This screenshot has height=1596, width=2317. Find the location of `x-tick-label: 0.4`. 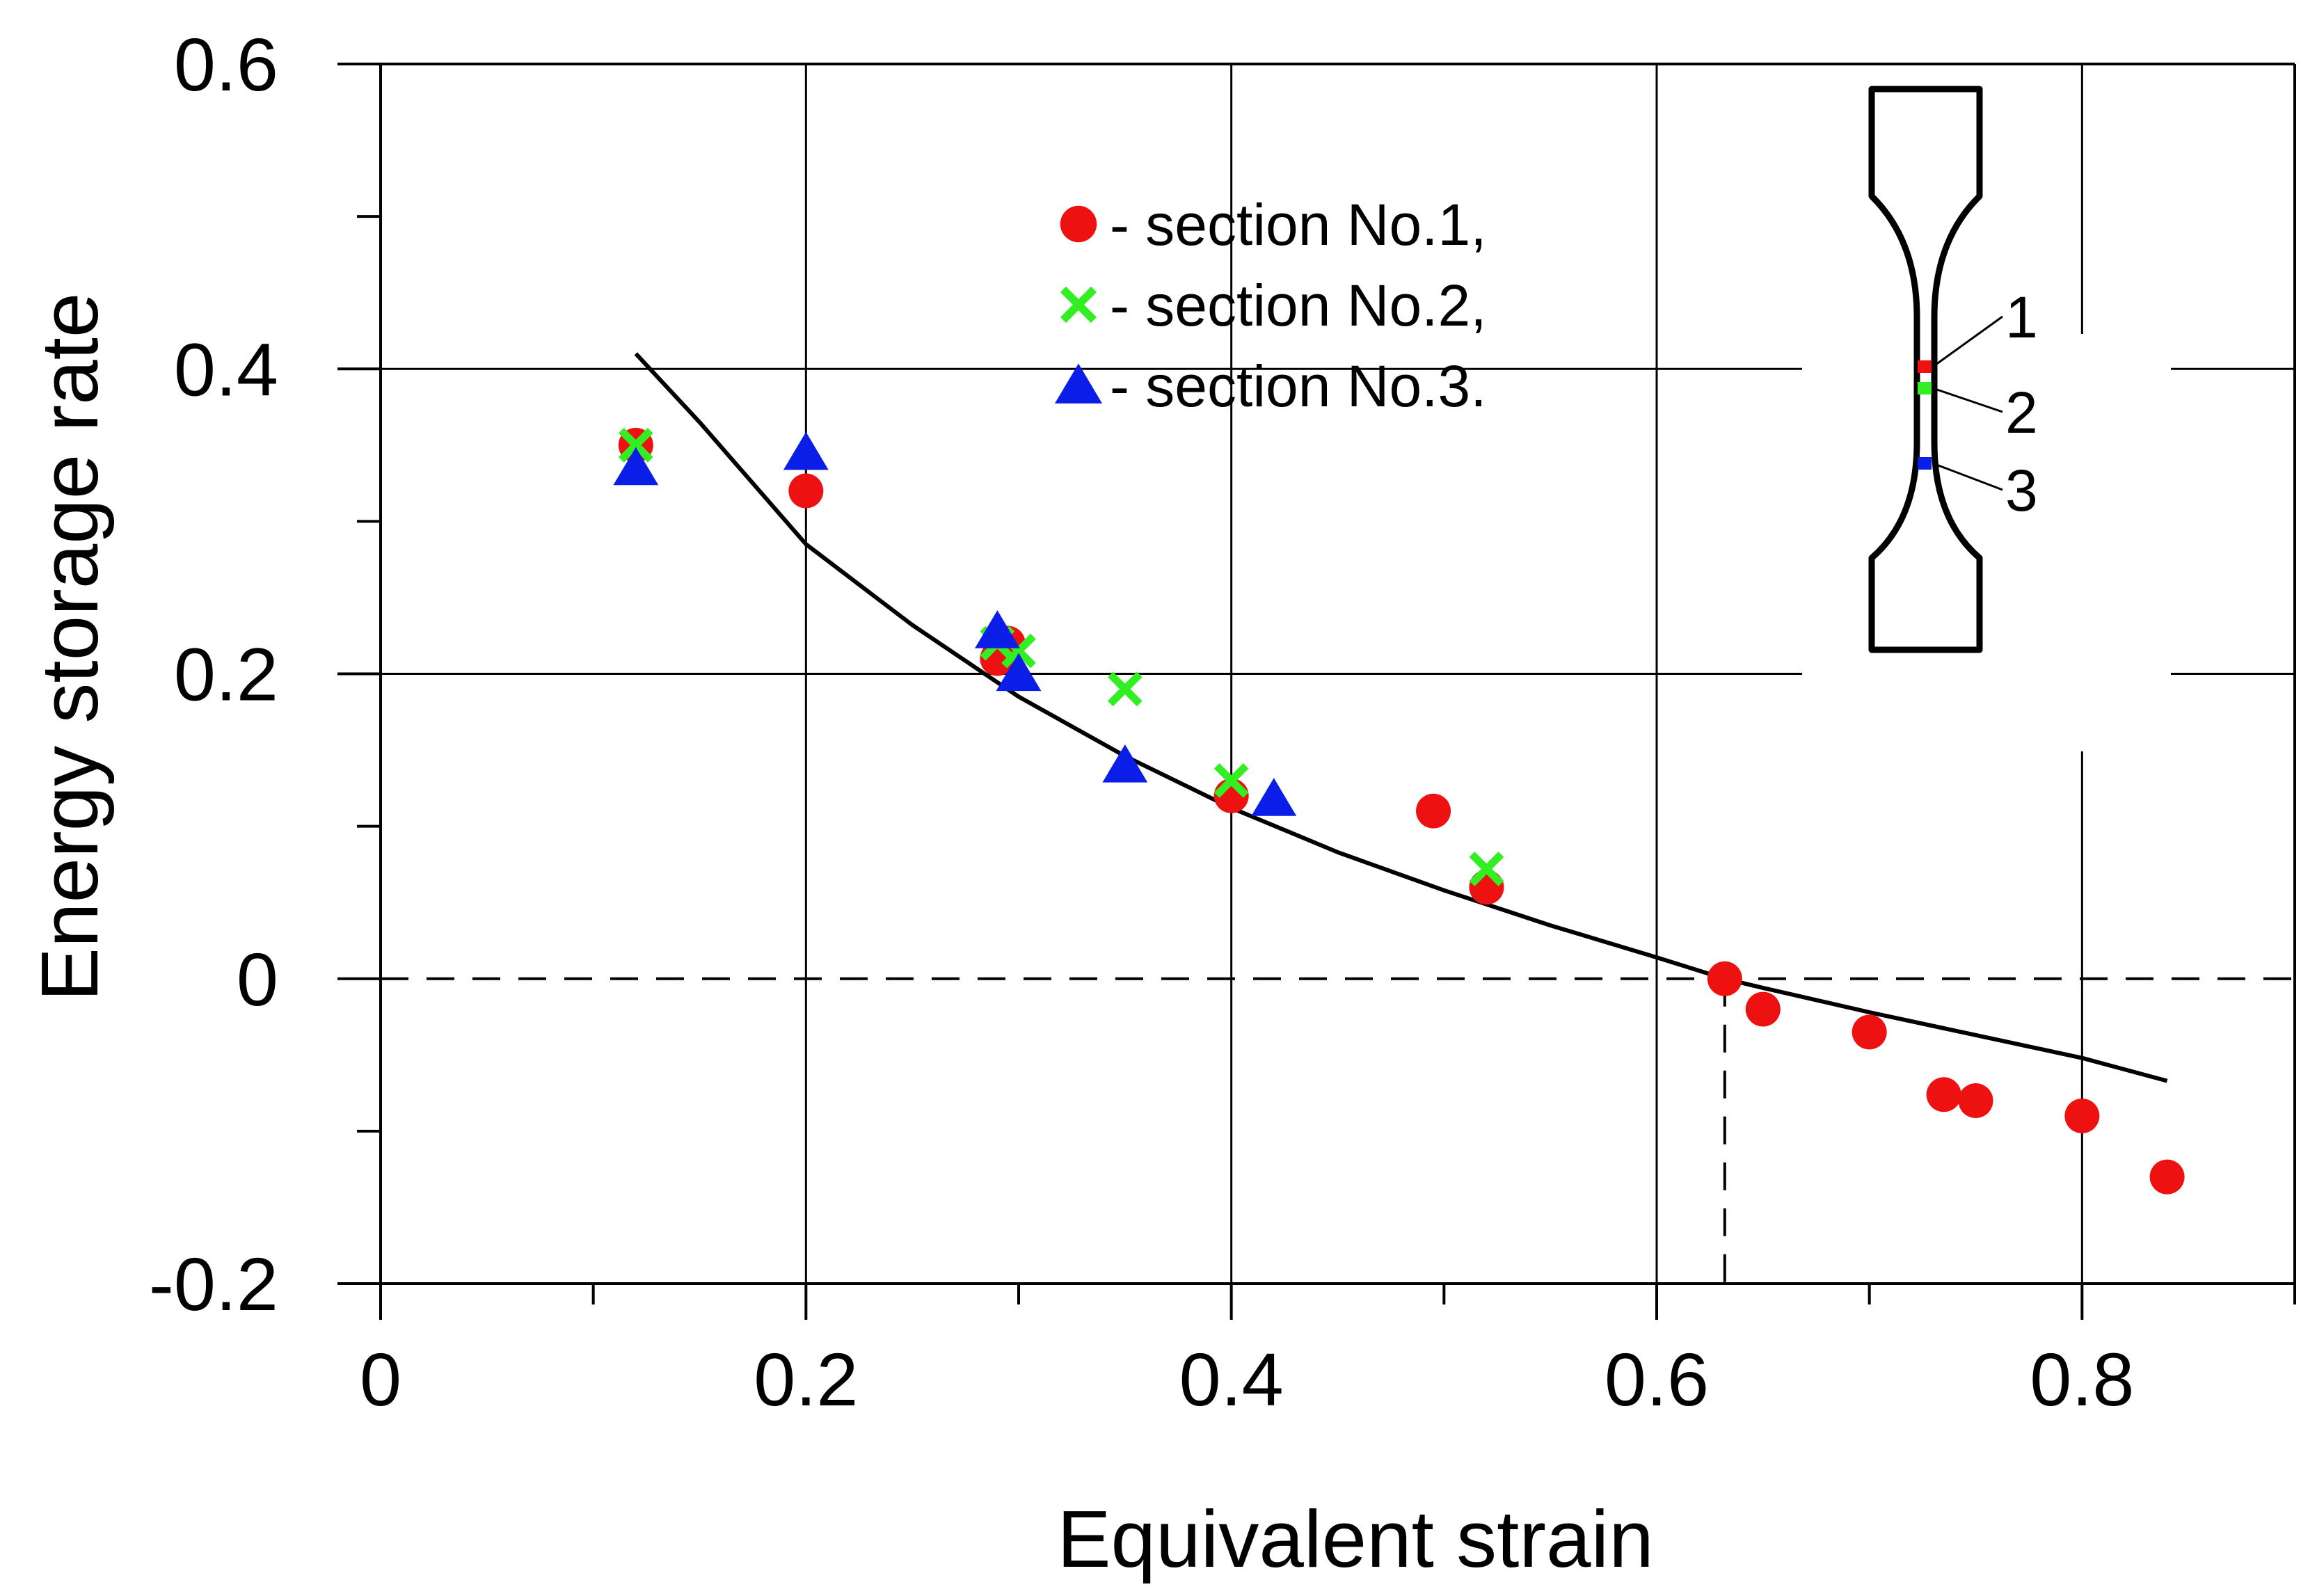

x-tick-label: 0.4 is located at coordinates (1231, 1379).